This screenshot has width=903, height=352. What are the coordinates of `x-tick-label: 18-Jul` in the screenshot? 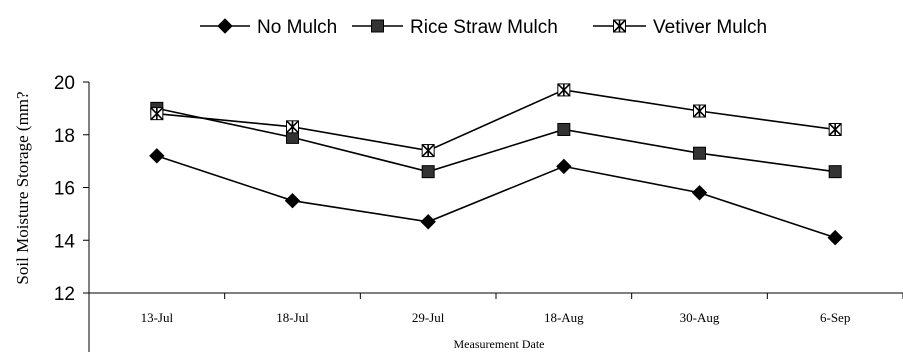 It's located at (292, 317).